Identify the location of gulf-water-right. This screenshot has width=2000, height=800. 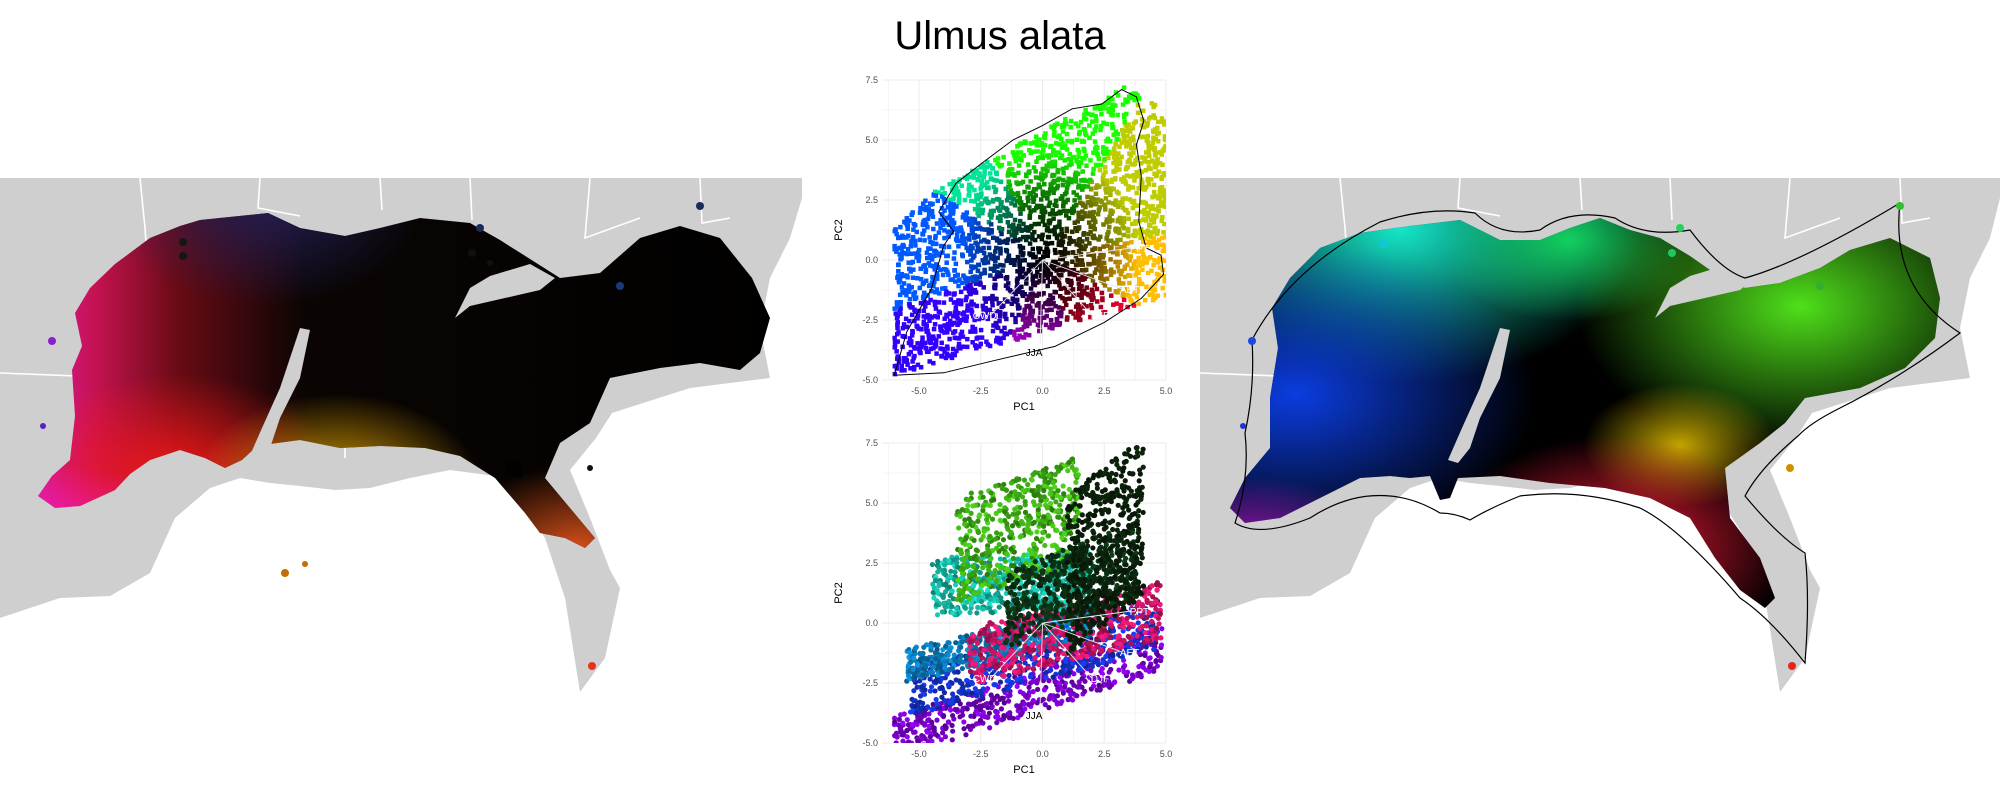
(1490, 581).